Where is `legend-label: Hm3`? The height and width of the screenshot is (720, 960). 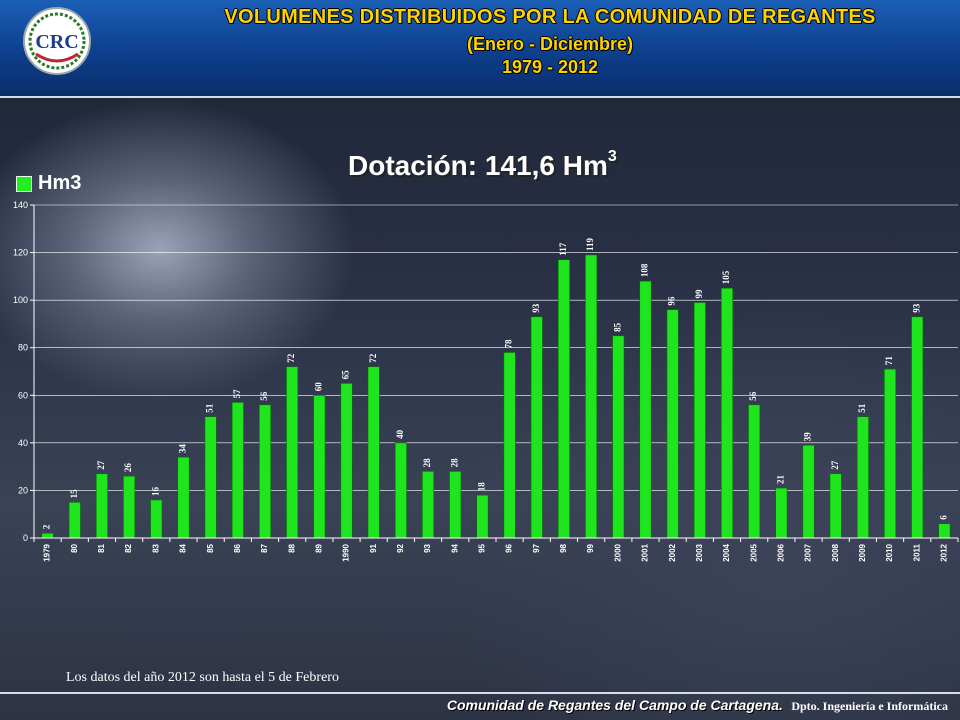 legend-label: Hm3 is located at coordinates (60, 183).